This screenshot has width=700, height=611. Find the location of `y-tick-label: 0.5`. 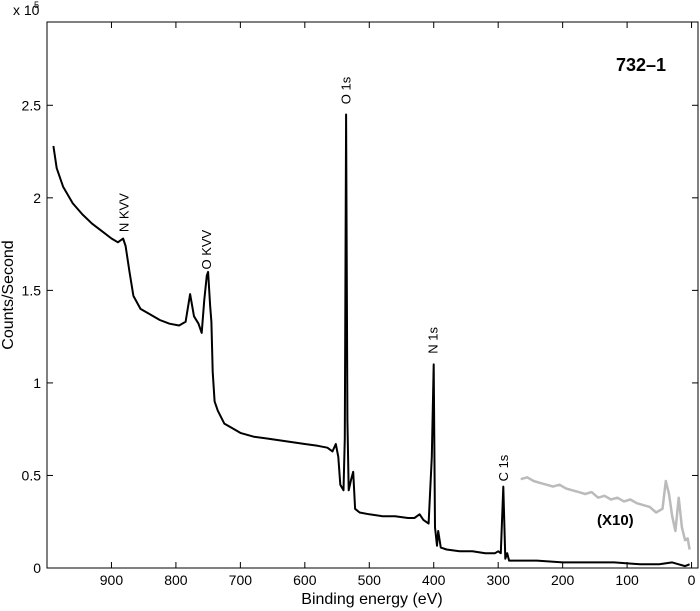

y-tick-label: 0.5 is located at coordinates (32, 475).